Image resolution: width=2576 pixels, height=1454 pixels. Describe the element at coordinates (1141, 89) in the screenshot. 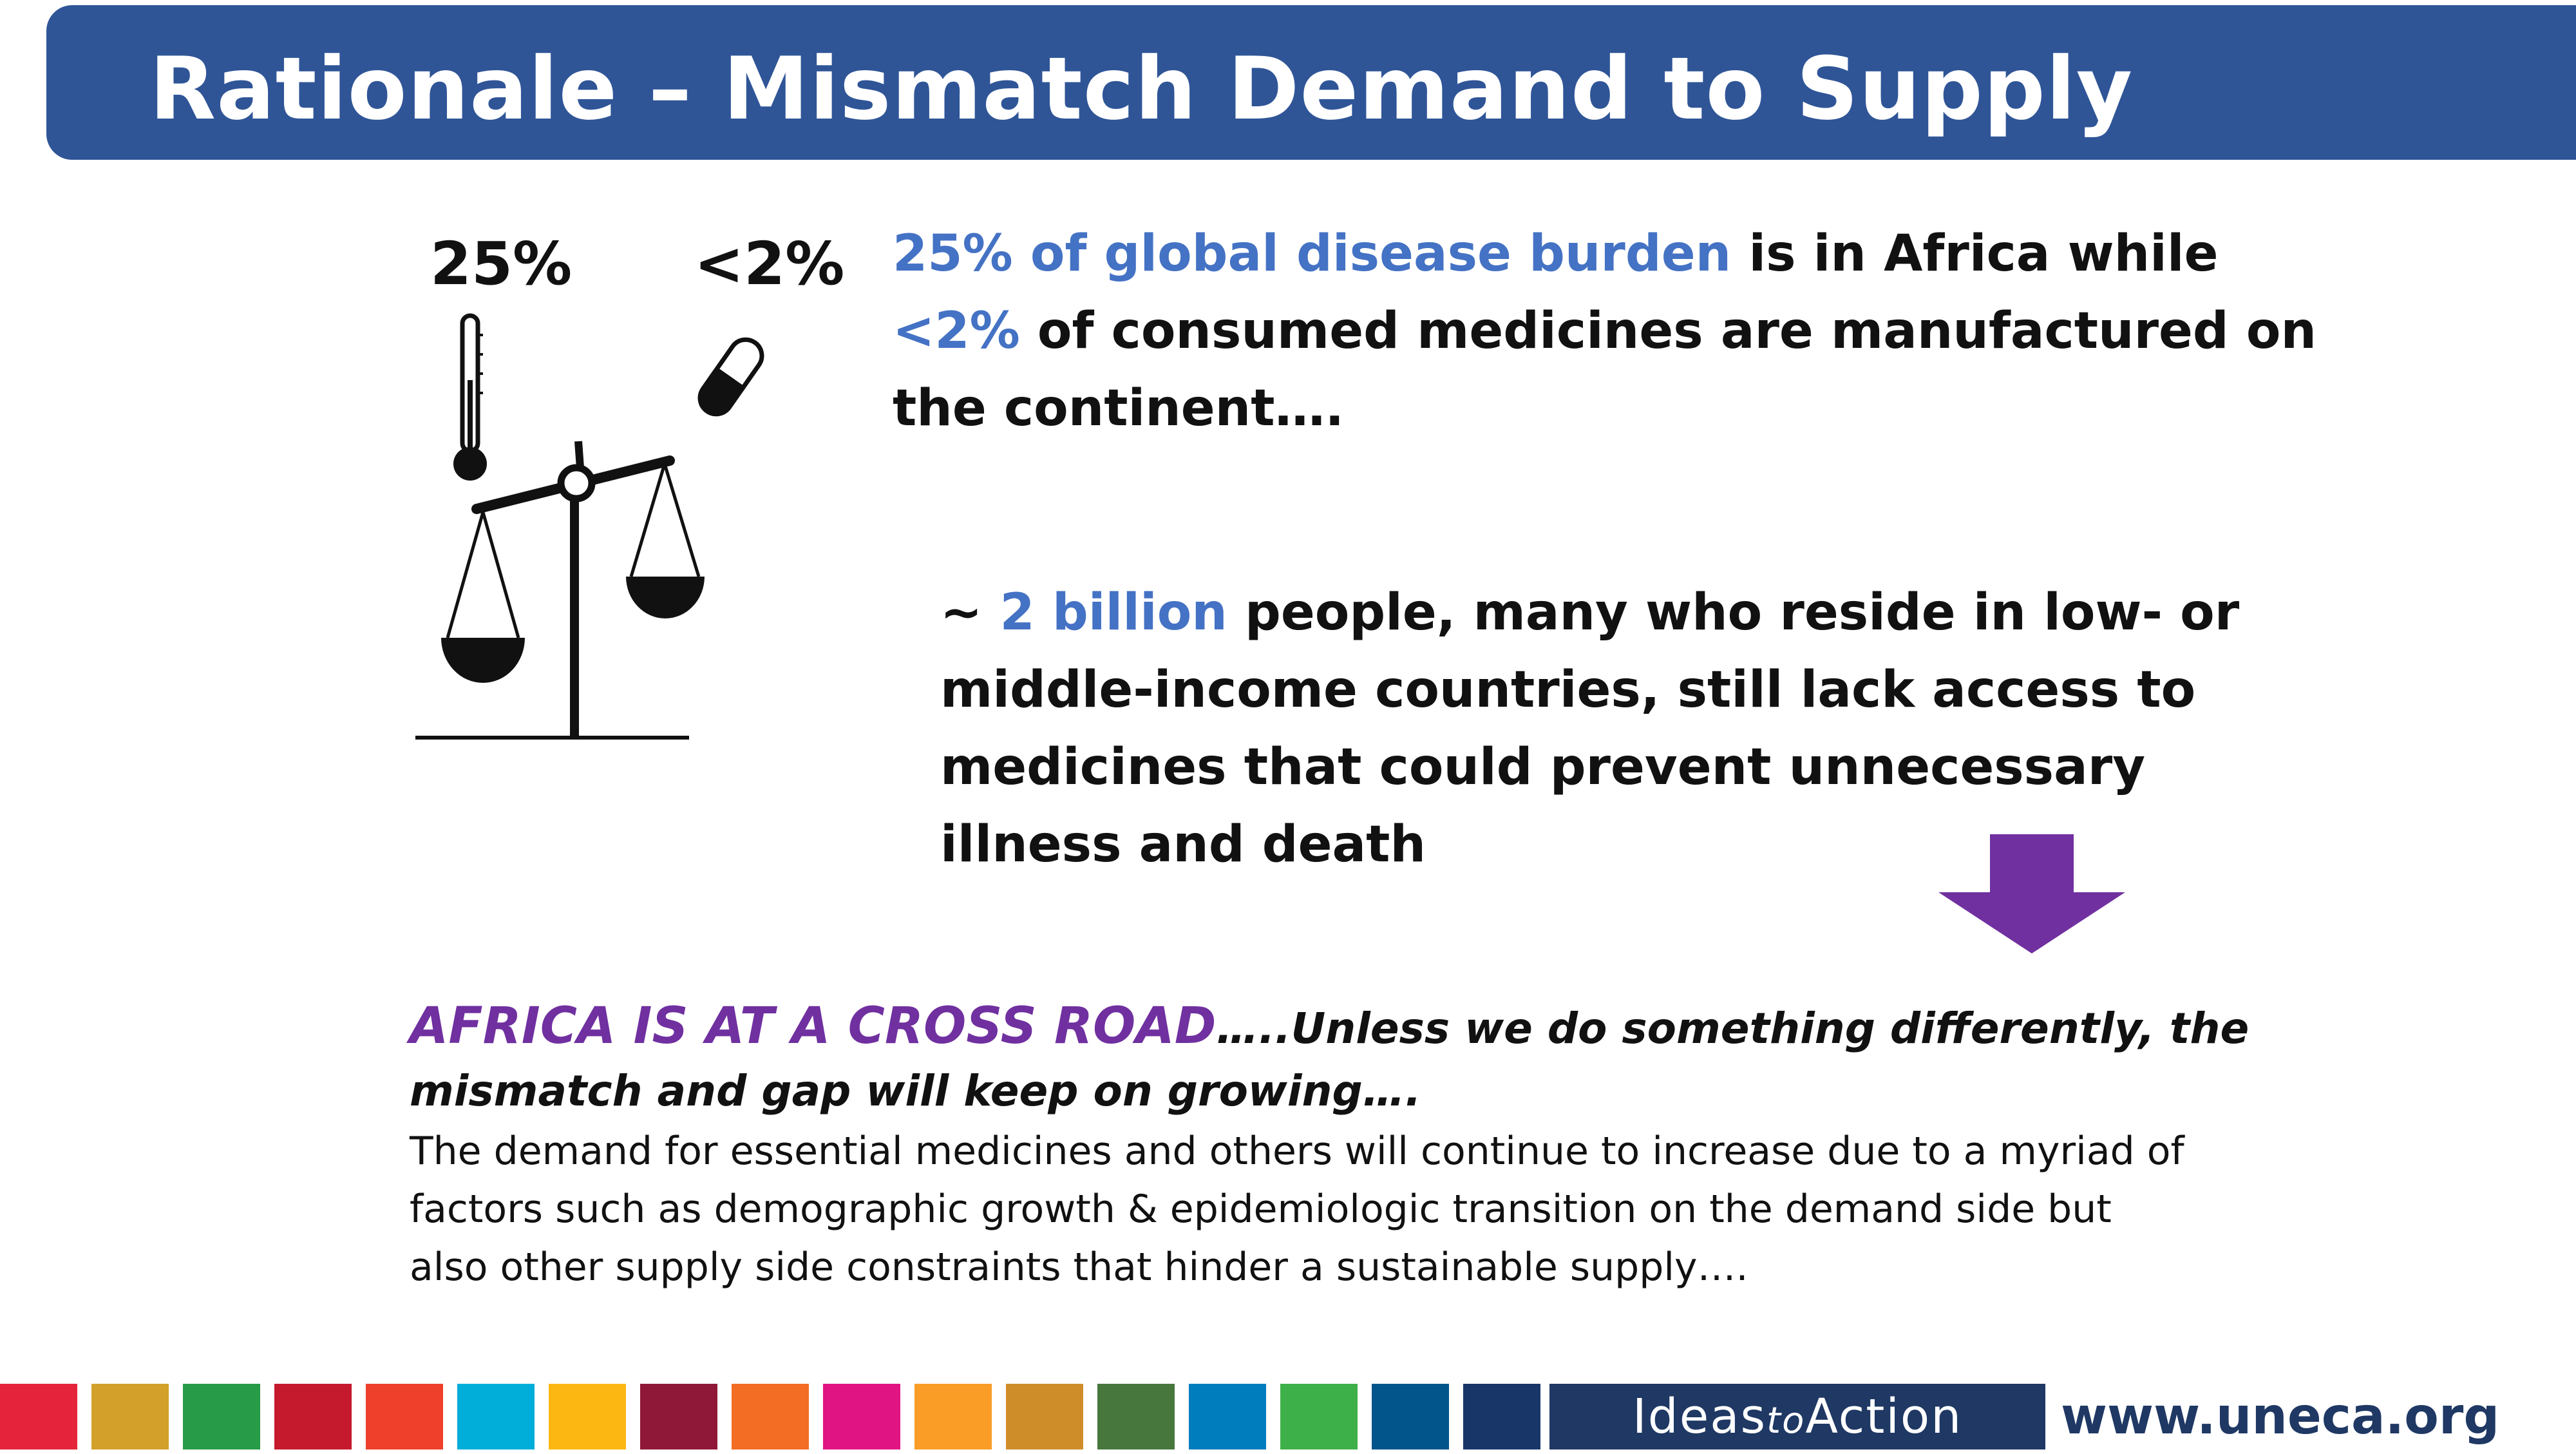

I see `slide-title: Rationale – Mismatch Demand to Supply` at that location.